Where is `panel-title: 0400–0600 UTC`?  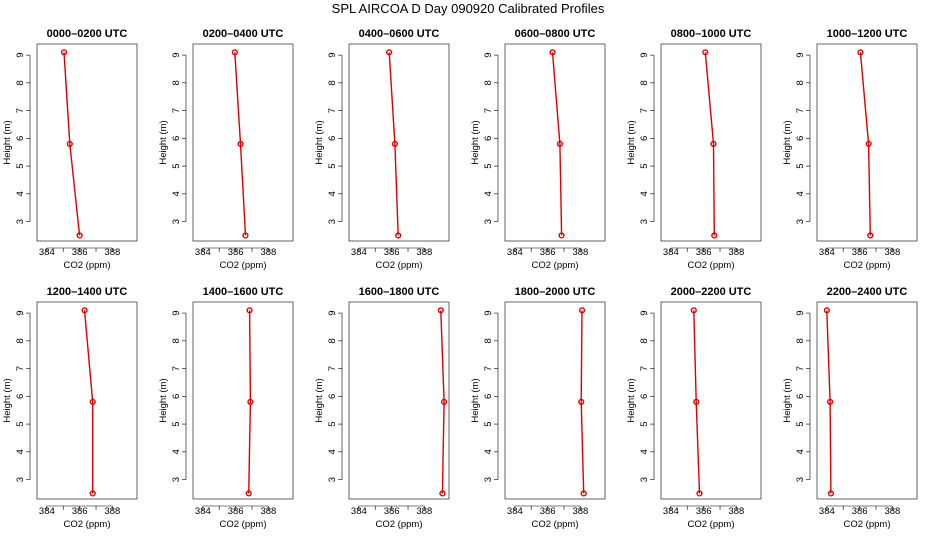 panel-title: 0400–0600 UTC is located at coordinates (399, 34).